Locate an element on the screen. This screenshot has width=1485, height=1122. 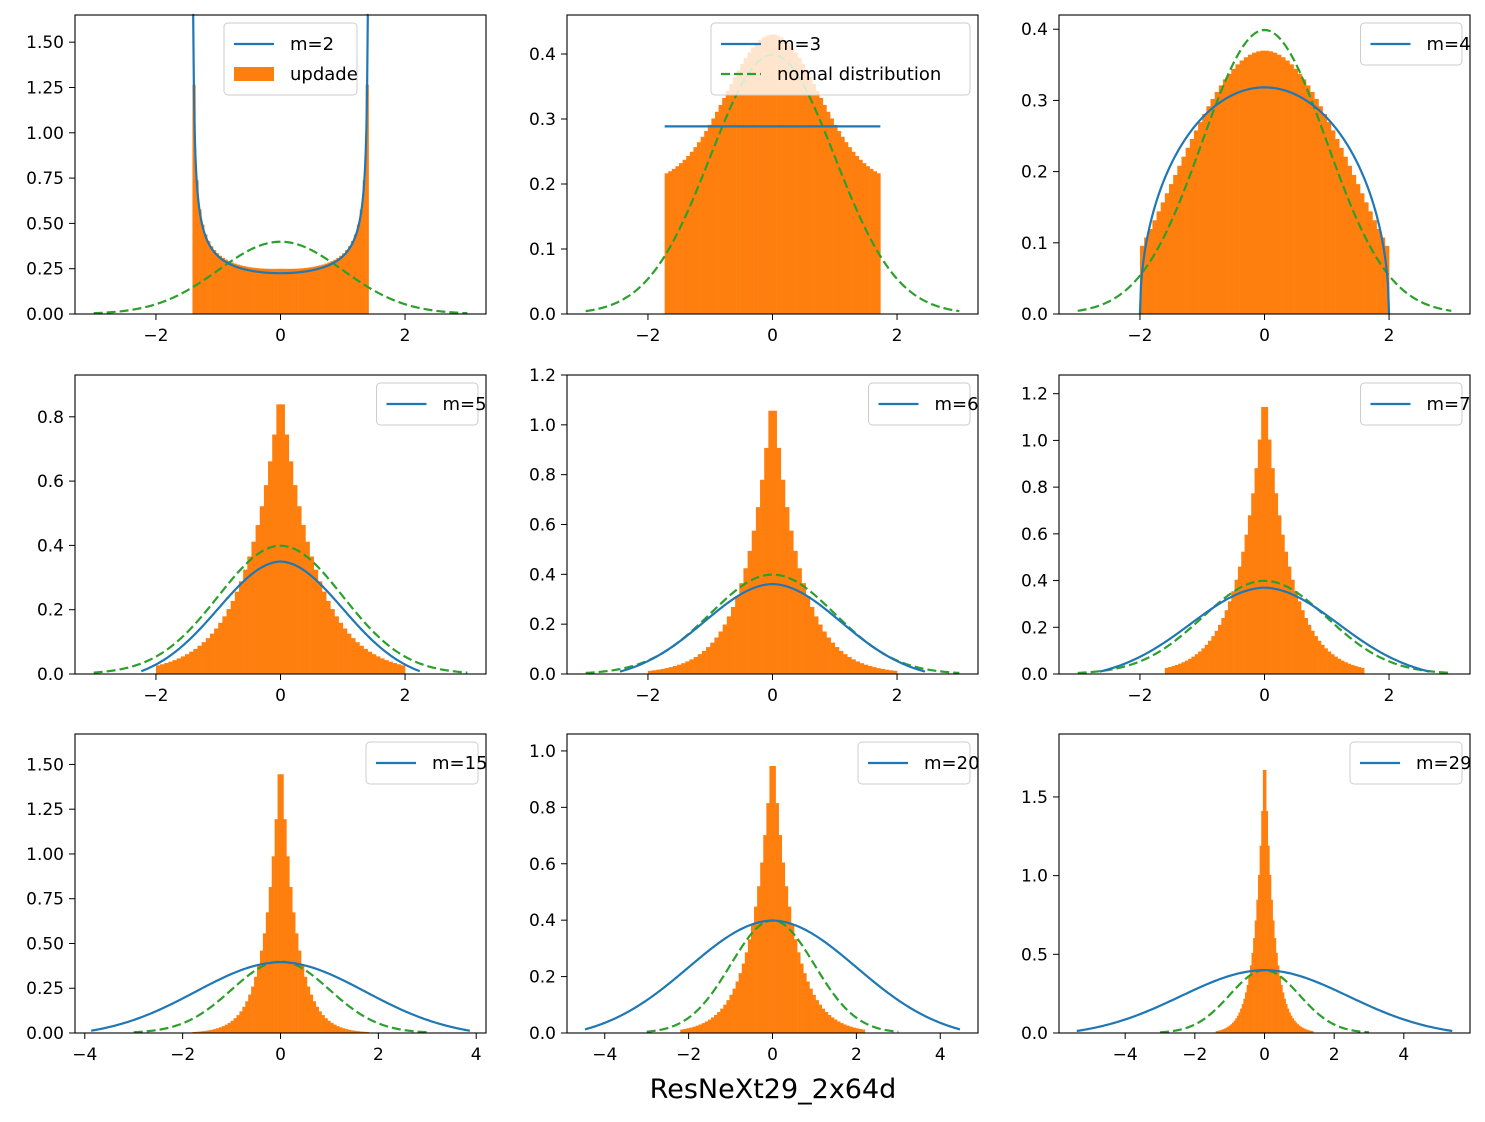
subplot-m5: −2 0 2 0.0 0.2 0.4 0.6 0.8 m=5 is located at coordinates (262, 540).